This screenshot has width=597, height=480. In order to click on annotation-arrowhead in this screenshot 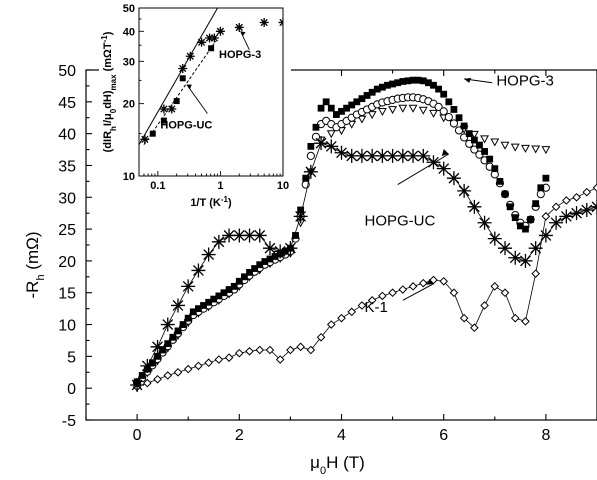, I will do `click(468, 80)`.